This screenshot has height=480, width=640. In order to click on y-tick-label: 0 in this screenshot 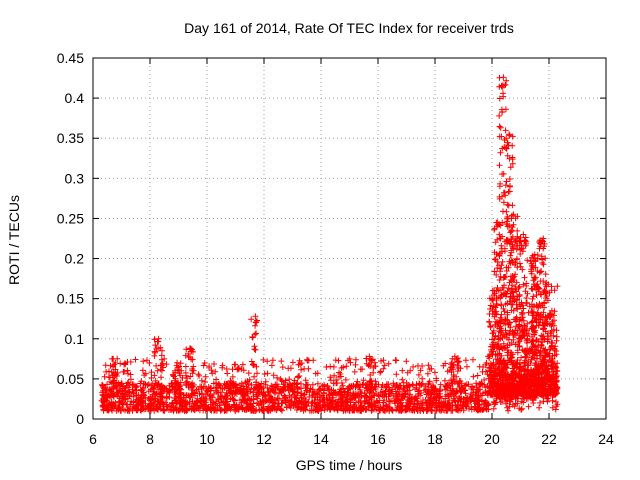, I will do `click(80, 419)`.